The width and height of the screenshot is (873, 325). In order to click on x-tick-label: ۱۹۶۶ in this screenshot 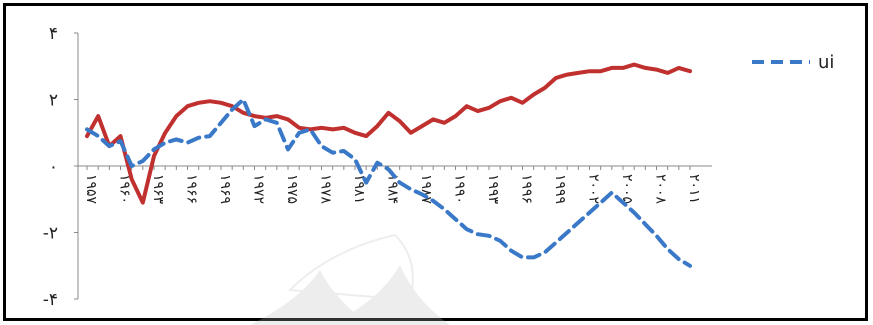, I will do `click(192, 189)`.